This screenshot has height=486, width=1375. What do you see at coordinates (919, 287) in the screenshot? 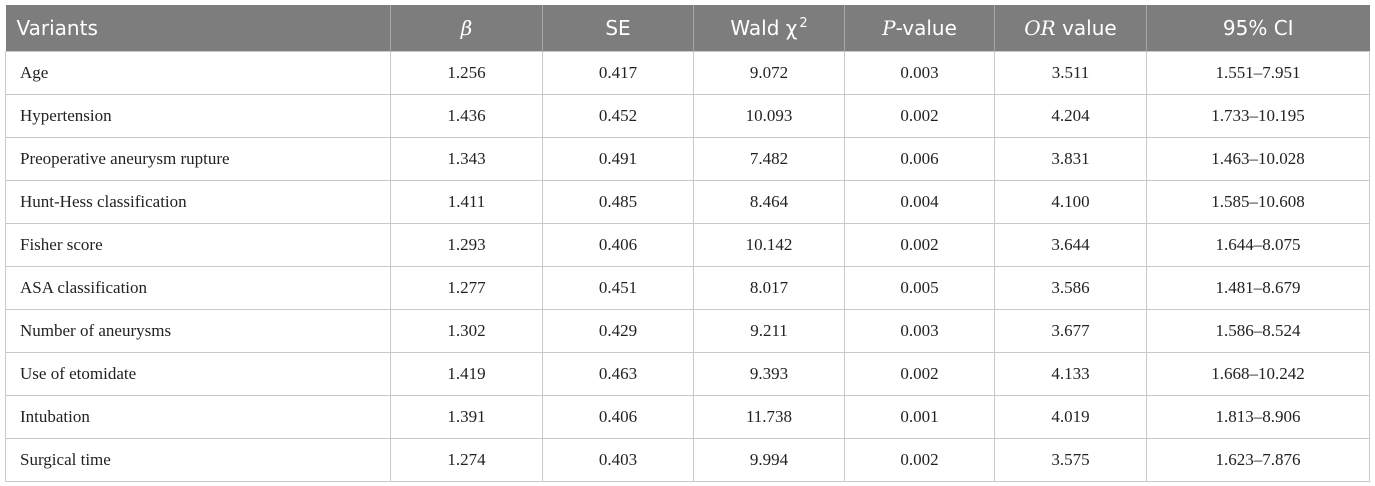
I see `p-value-cell: 0.005` at bounding box center [919, 287].